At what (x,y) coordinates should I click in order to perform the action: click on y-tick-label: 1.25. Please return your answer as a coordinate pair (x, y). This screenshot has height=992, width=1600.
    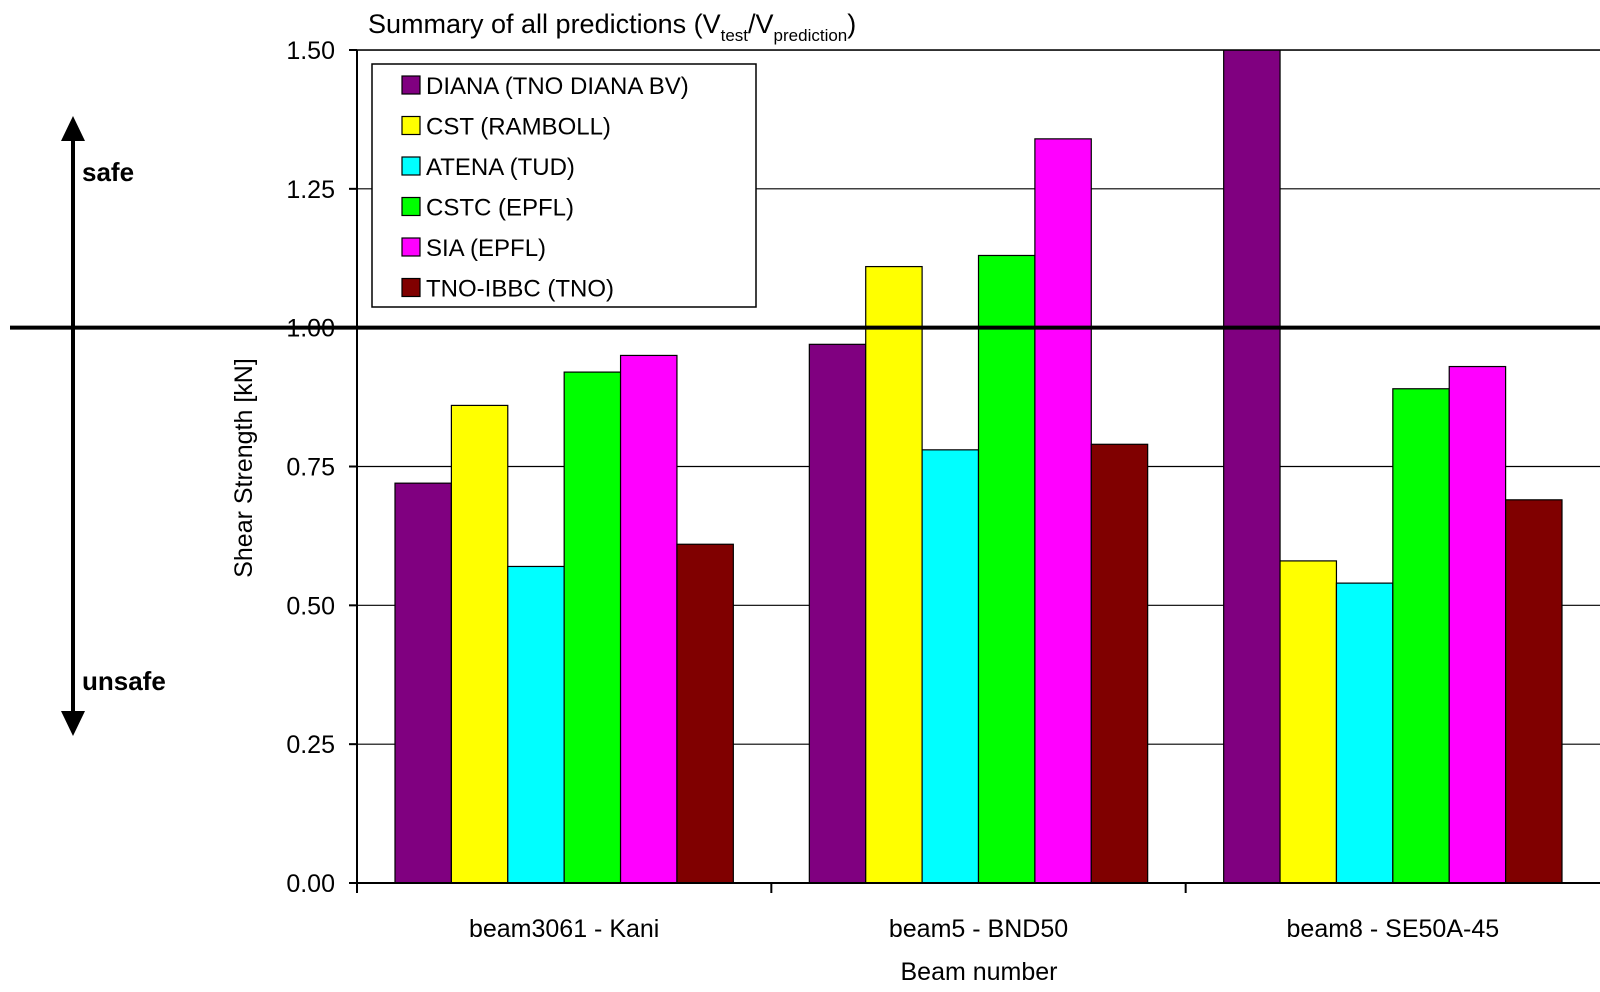
    Looking at the image, I should click on (310, 190).